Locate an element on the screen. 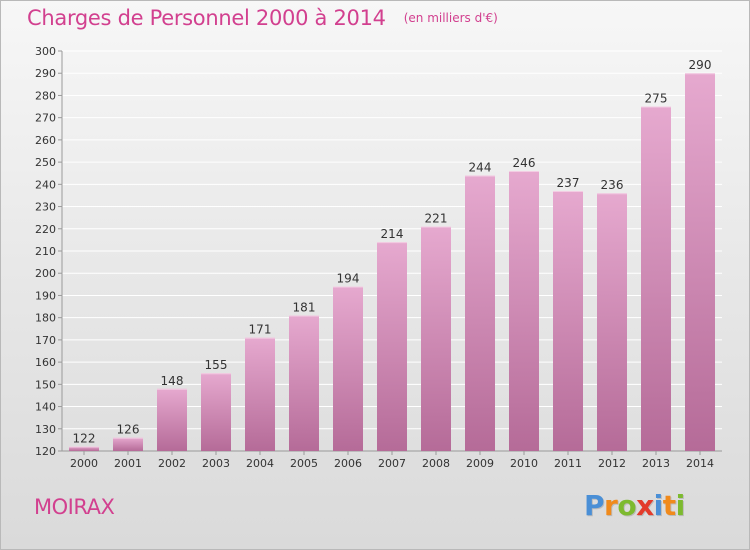 Image resolution: width=750 pixels, height=550 pixels. y-tick-label: 220 is located at coordinates (45, 229).